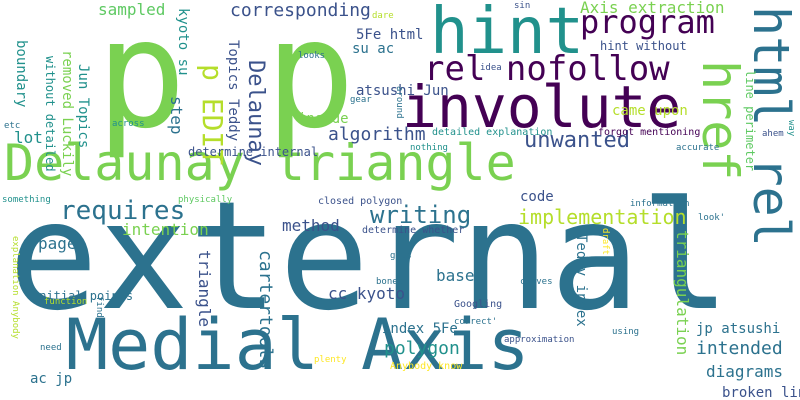 The image size is (800, 400). Describe the element at coordinates (67, 113) in the screenshot. I see `word-49: removed Luckily` at that location.